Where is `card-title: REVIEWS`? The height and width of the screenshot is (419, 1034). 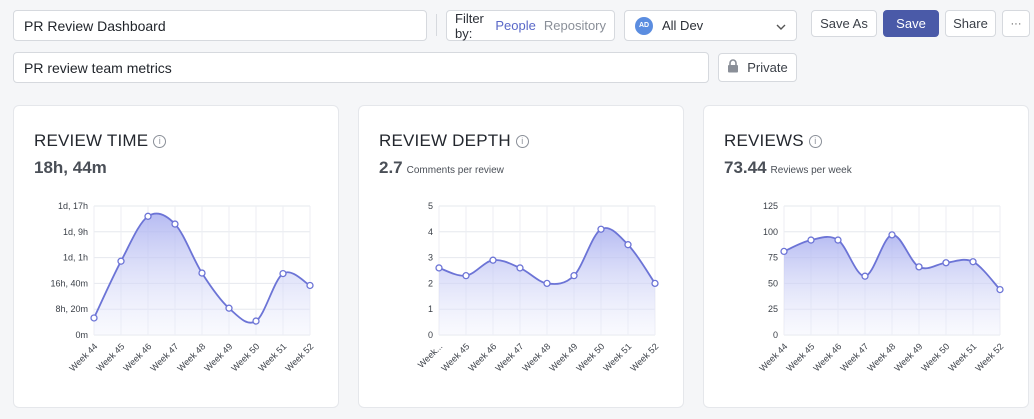 card-title: REVIEWS is located at coordinates (764, 140).